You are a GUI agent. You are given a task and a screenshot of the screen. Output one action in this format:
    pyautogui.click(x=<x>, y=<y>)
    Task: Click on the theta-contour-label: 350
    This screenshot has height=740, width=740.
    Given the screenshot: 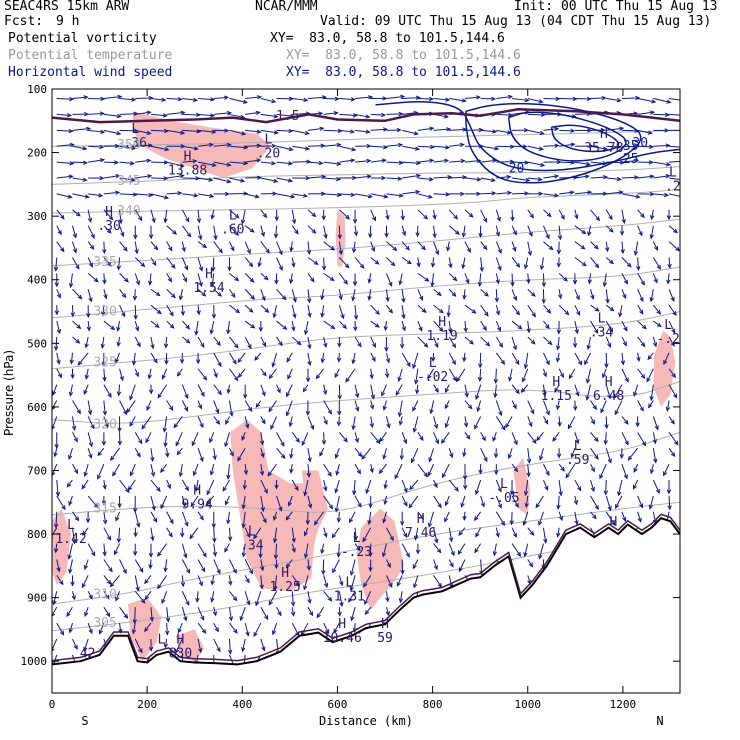 What is the action you would take?
    pyautogui.click(x=128, y=145)
    